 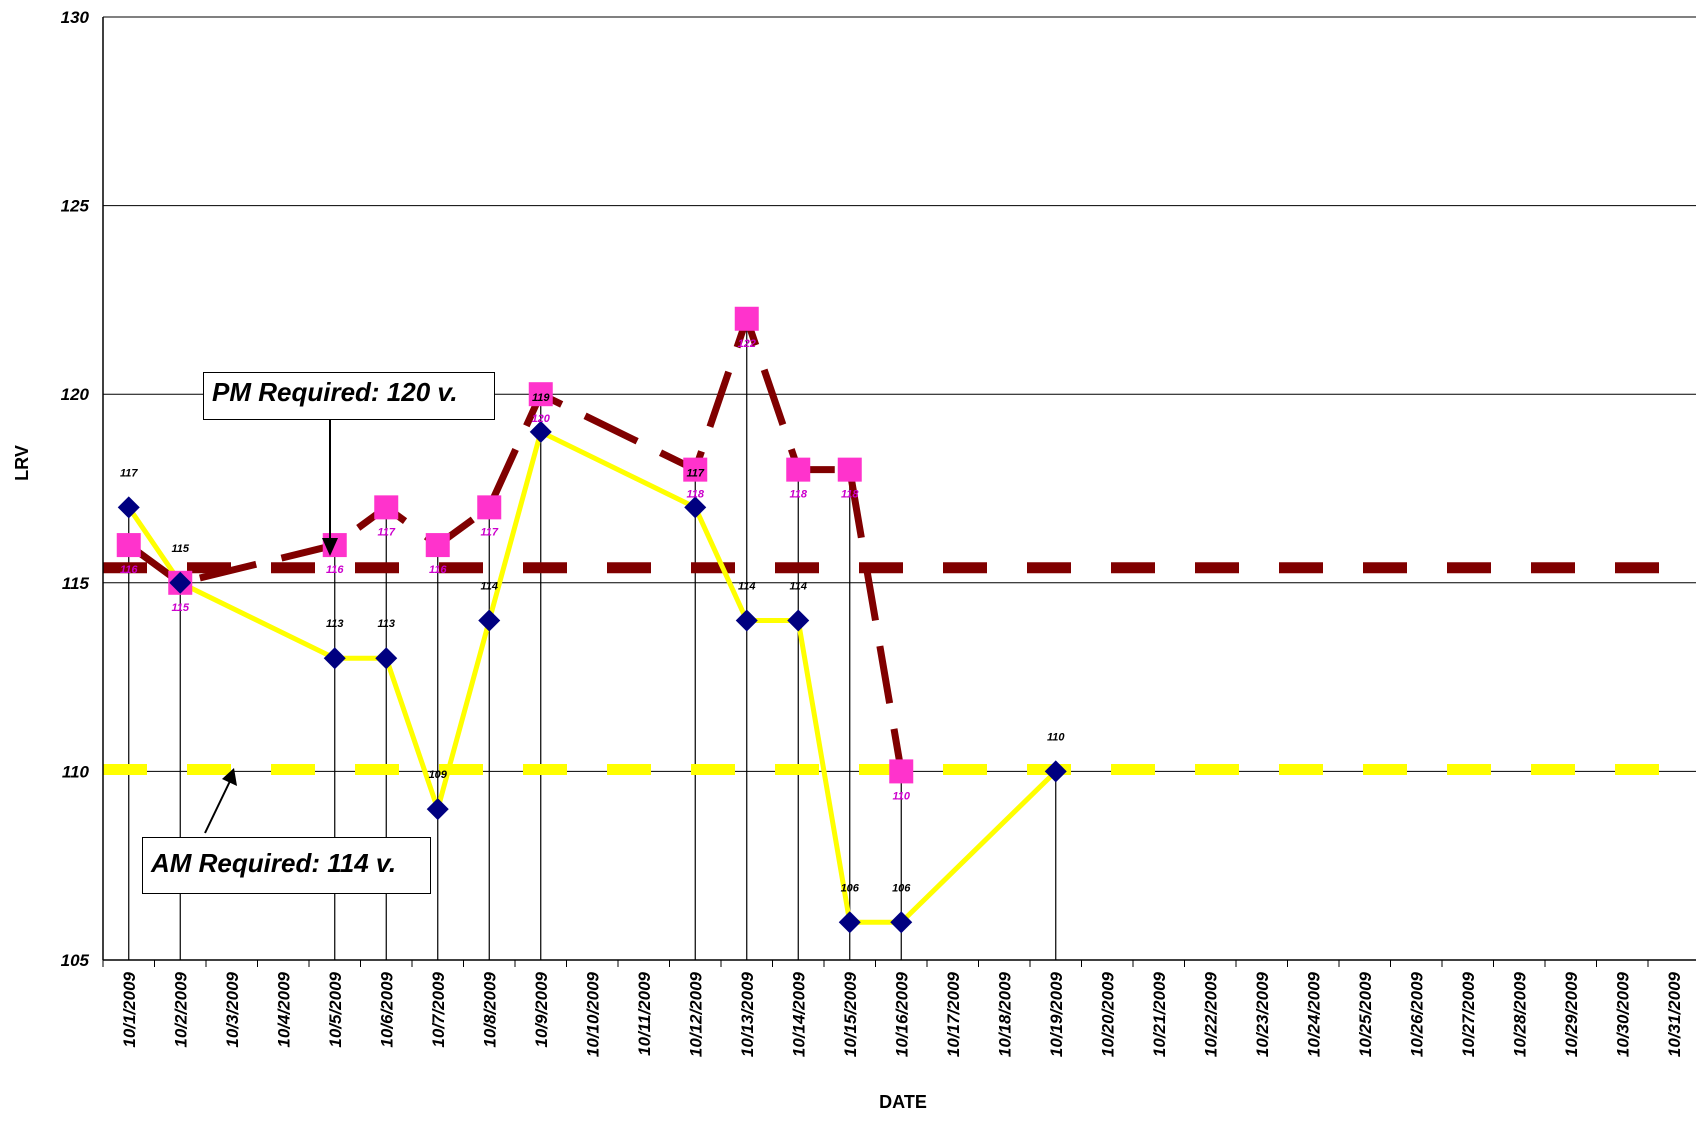 I want to click on pm-callout-arrowhead, so click(x=330, y=547).